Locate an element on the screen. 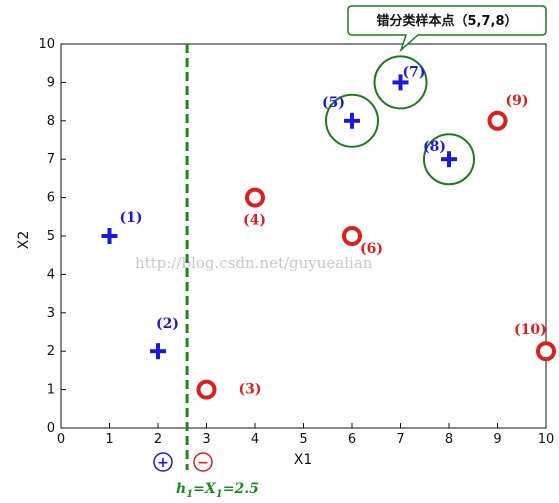 The height and width of the screenshot is (503, 559). point-label-2: (2) is located at coordinates (167, 324).